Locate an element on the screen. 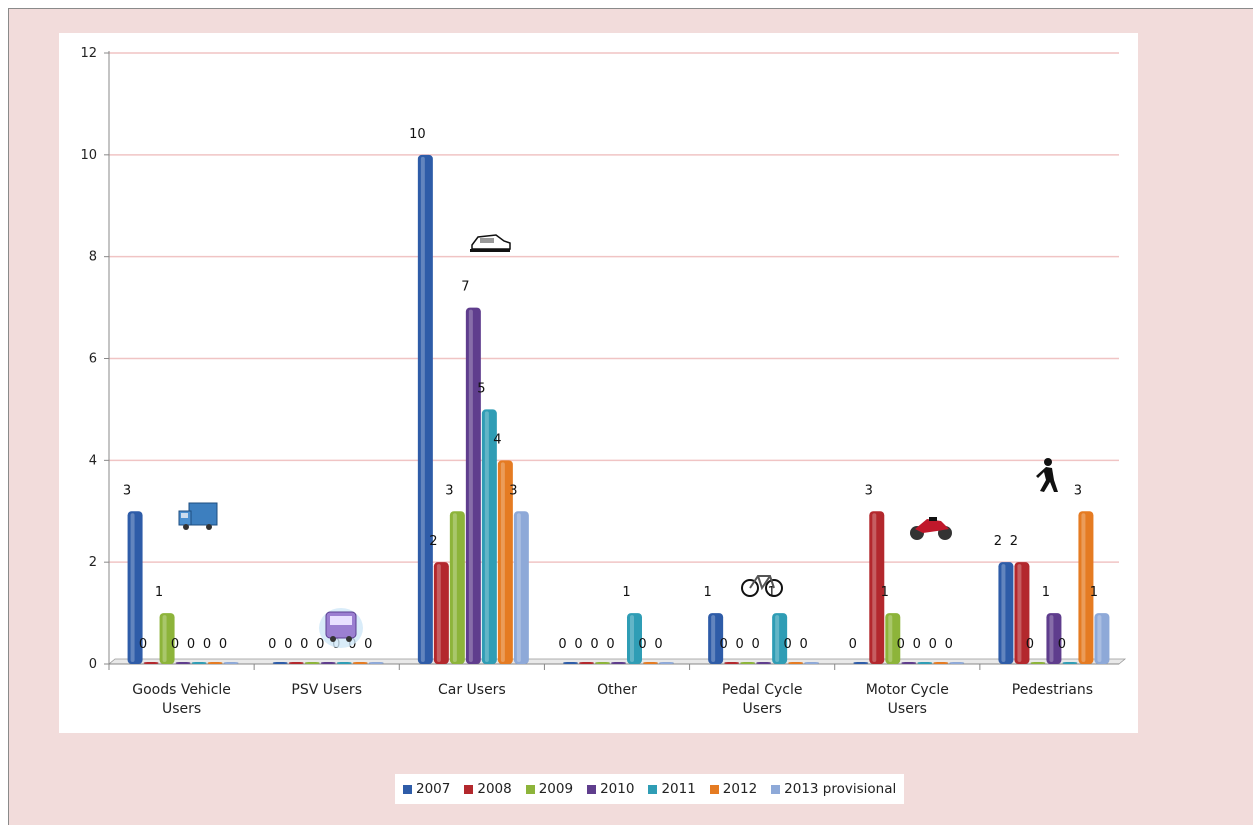 This screenshot has width=1253, height=825. legend-item: 2008 is located at coordinates (488, 789).